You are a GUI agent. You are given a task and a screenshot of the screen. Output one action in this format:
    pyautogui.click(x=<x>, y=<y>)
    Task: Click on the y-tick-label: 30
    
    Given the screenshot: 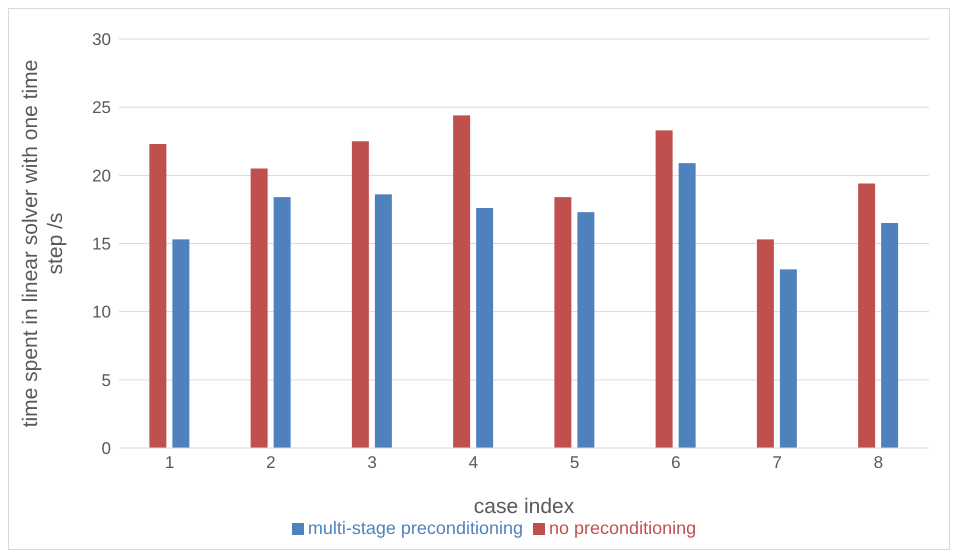 What is the action you would take?
    pyautogui.click(x=101, y=40)
    